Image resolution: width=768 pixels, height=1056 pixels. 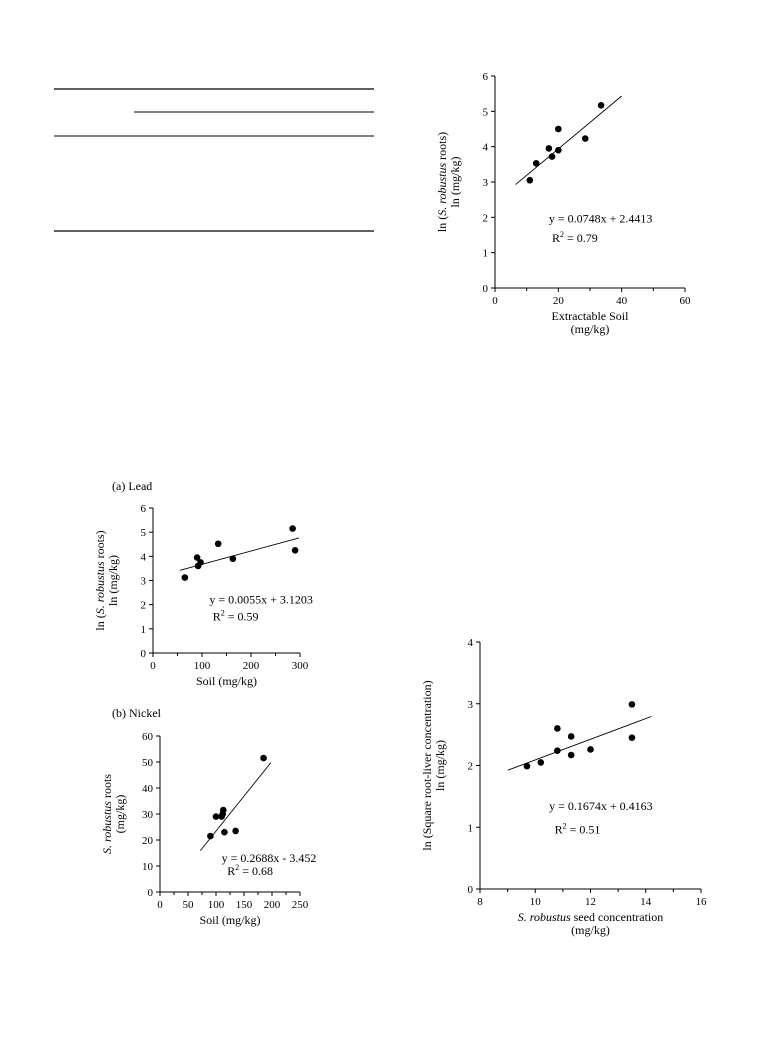 I want to click on y-axis-title: (mg/kg), so click(x=120, y=814).